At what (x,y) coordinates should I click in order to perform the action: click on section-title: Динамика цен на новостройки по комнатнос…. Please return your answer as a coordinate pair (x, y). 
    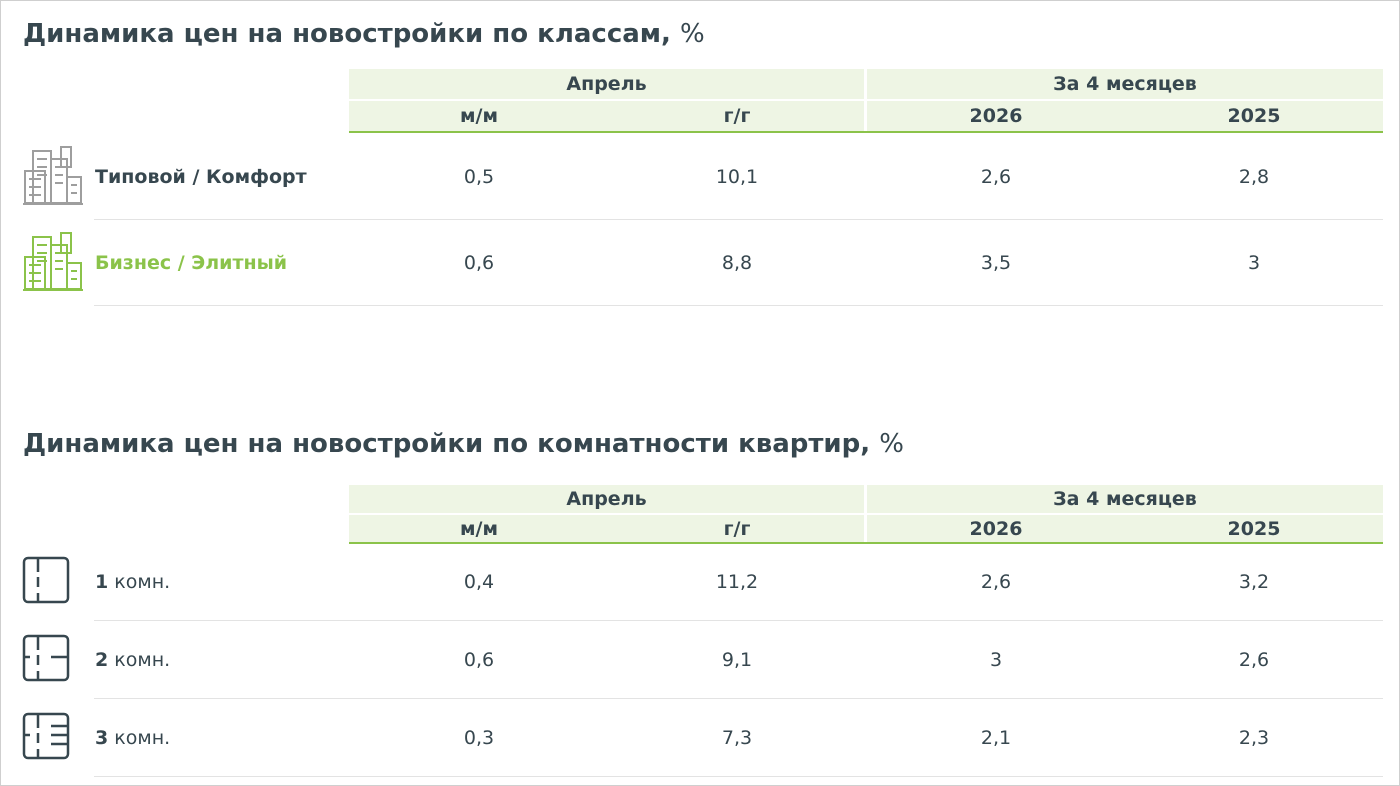
    Looking at the image, I should click on (463, 444).